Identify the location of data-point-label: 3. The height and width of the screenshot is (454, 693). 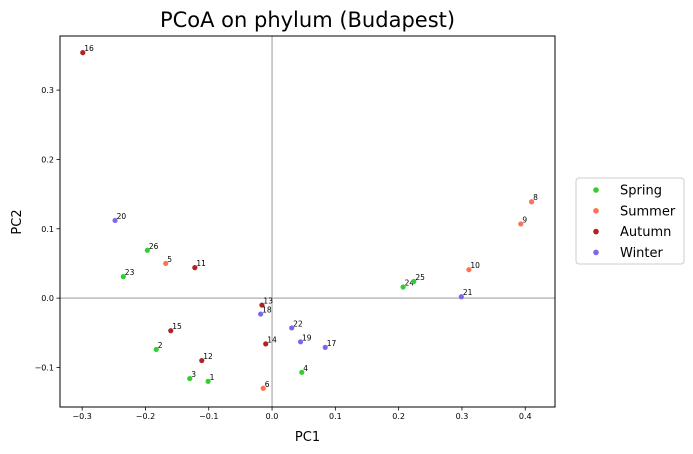
(193, 374).